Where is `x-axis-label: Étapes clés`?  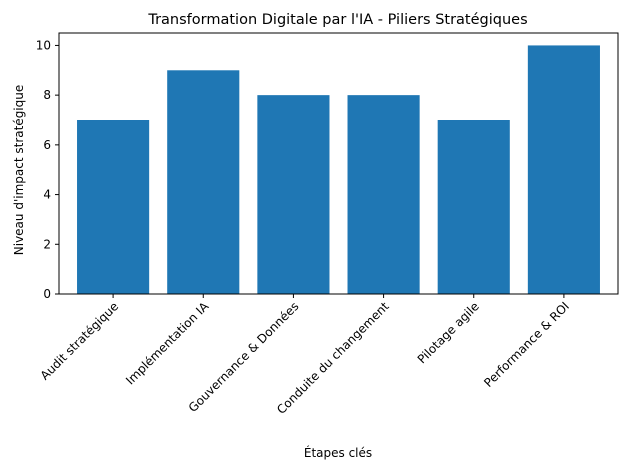 x-axis-label: Étapes clés is located at coordinates (338, 452).